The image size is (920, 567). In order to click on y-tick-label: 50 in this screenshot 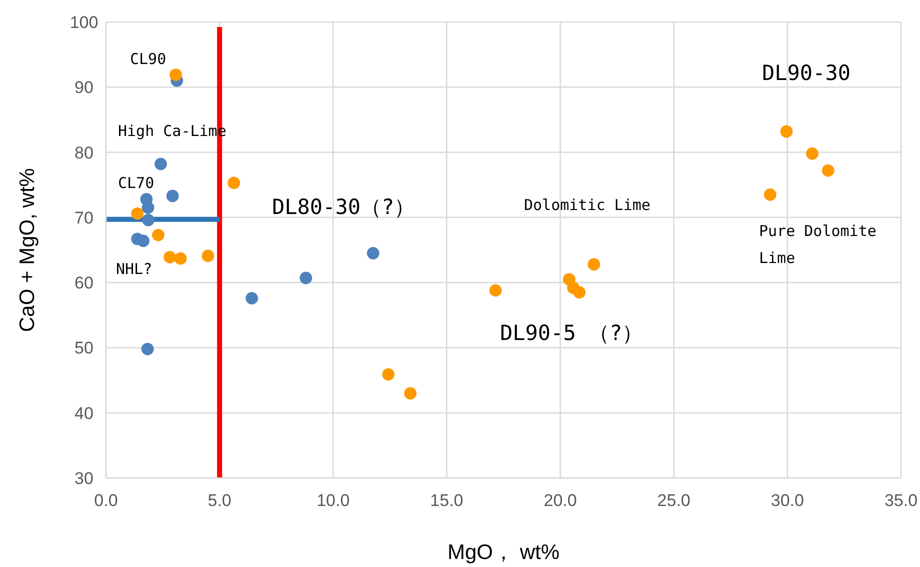, I will do `click(84, 348)`.